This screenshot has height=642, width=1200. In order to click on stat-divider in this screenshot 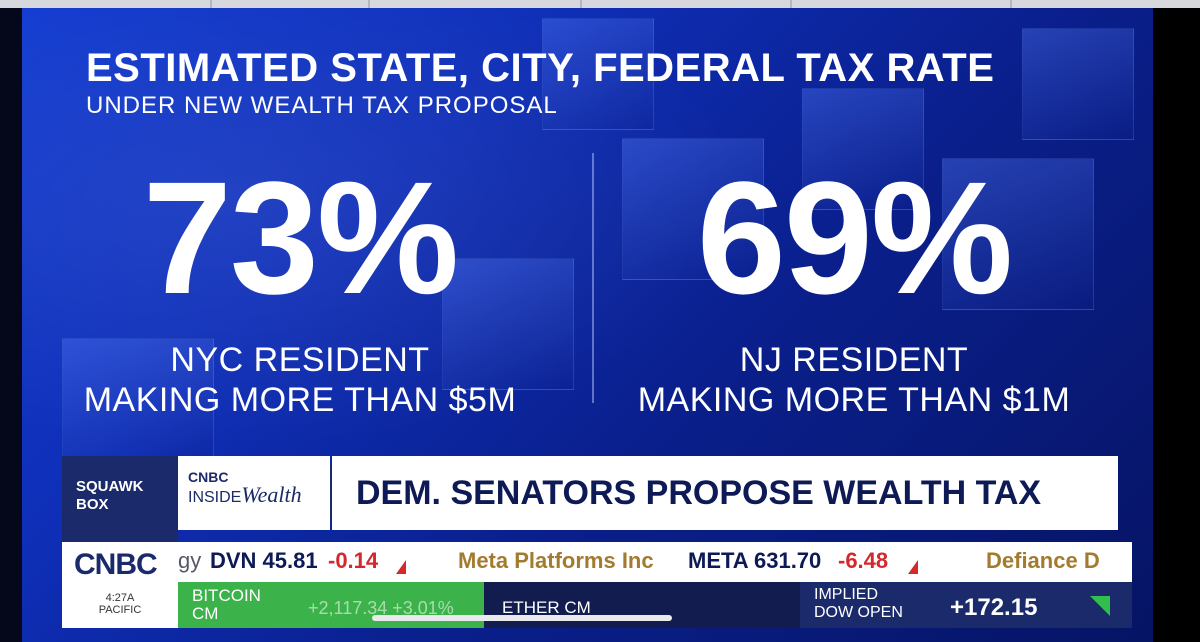, I will do `click(593, 278)`.